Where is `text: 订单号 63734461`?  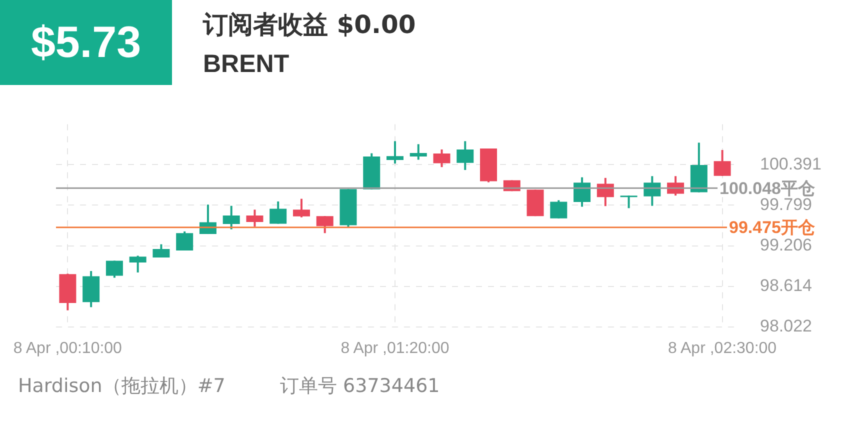
text: 订单号 63734461 is located at coordinates (360, 386).